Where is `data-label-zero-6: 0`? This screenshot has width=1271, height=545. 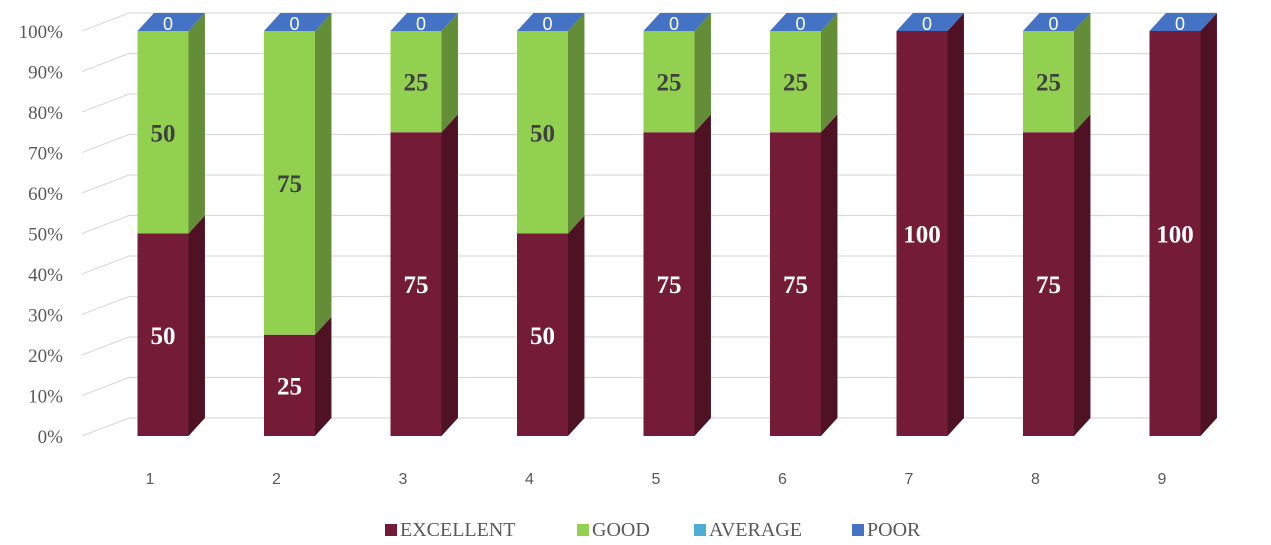
data-label-zero-6: 0 is located at coordinates (800, 24).